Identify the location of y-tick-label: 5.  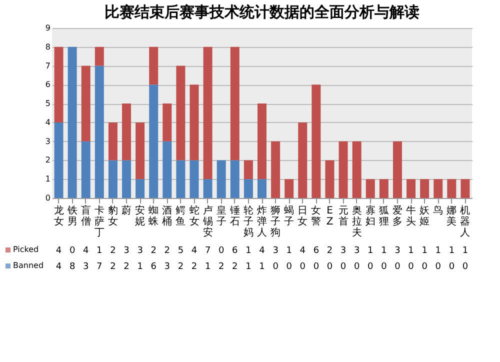
(47, 103).